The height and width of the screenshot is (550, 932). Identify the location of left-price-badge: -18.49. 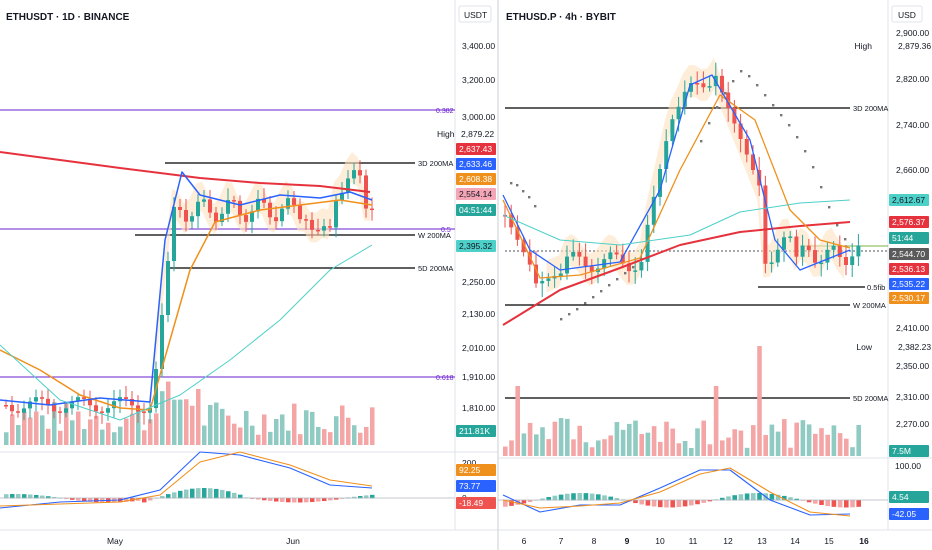
(476, 503).